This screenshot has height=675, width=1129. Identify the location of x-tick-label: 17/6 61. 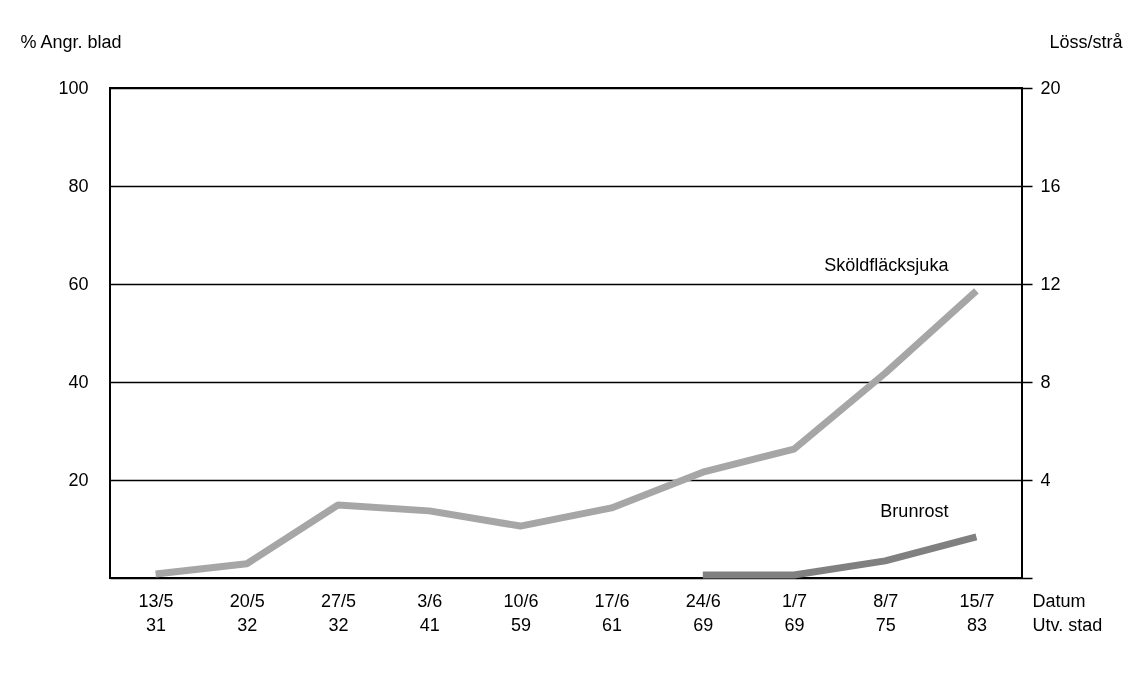
(612, 612).